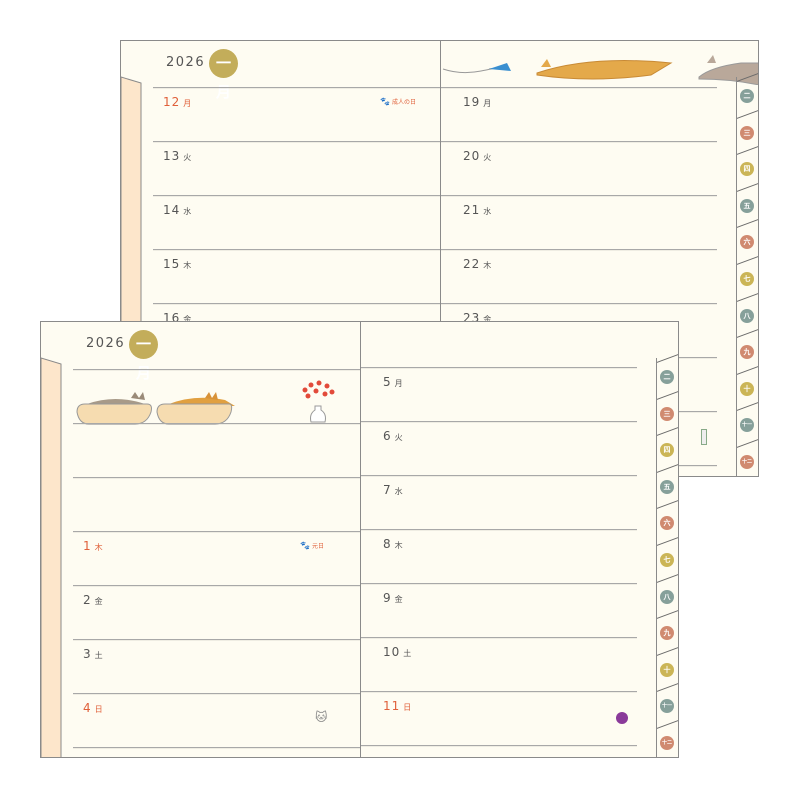  I want to click on holiday-name: 成人の日, so click(403, 102).